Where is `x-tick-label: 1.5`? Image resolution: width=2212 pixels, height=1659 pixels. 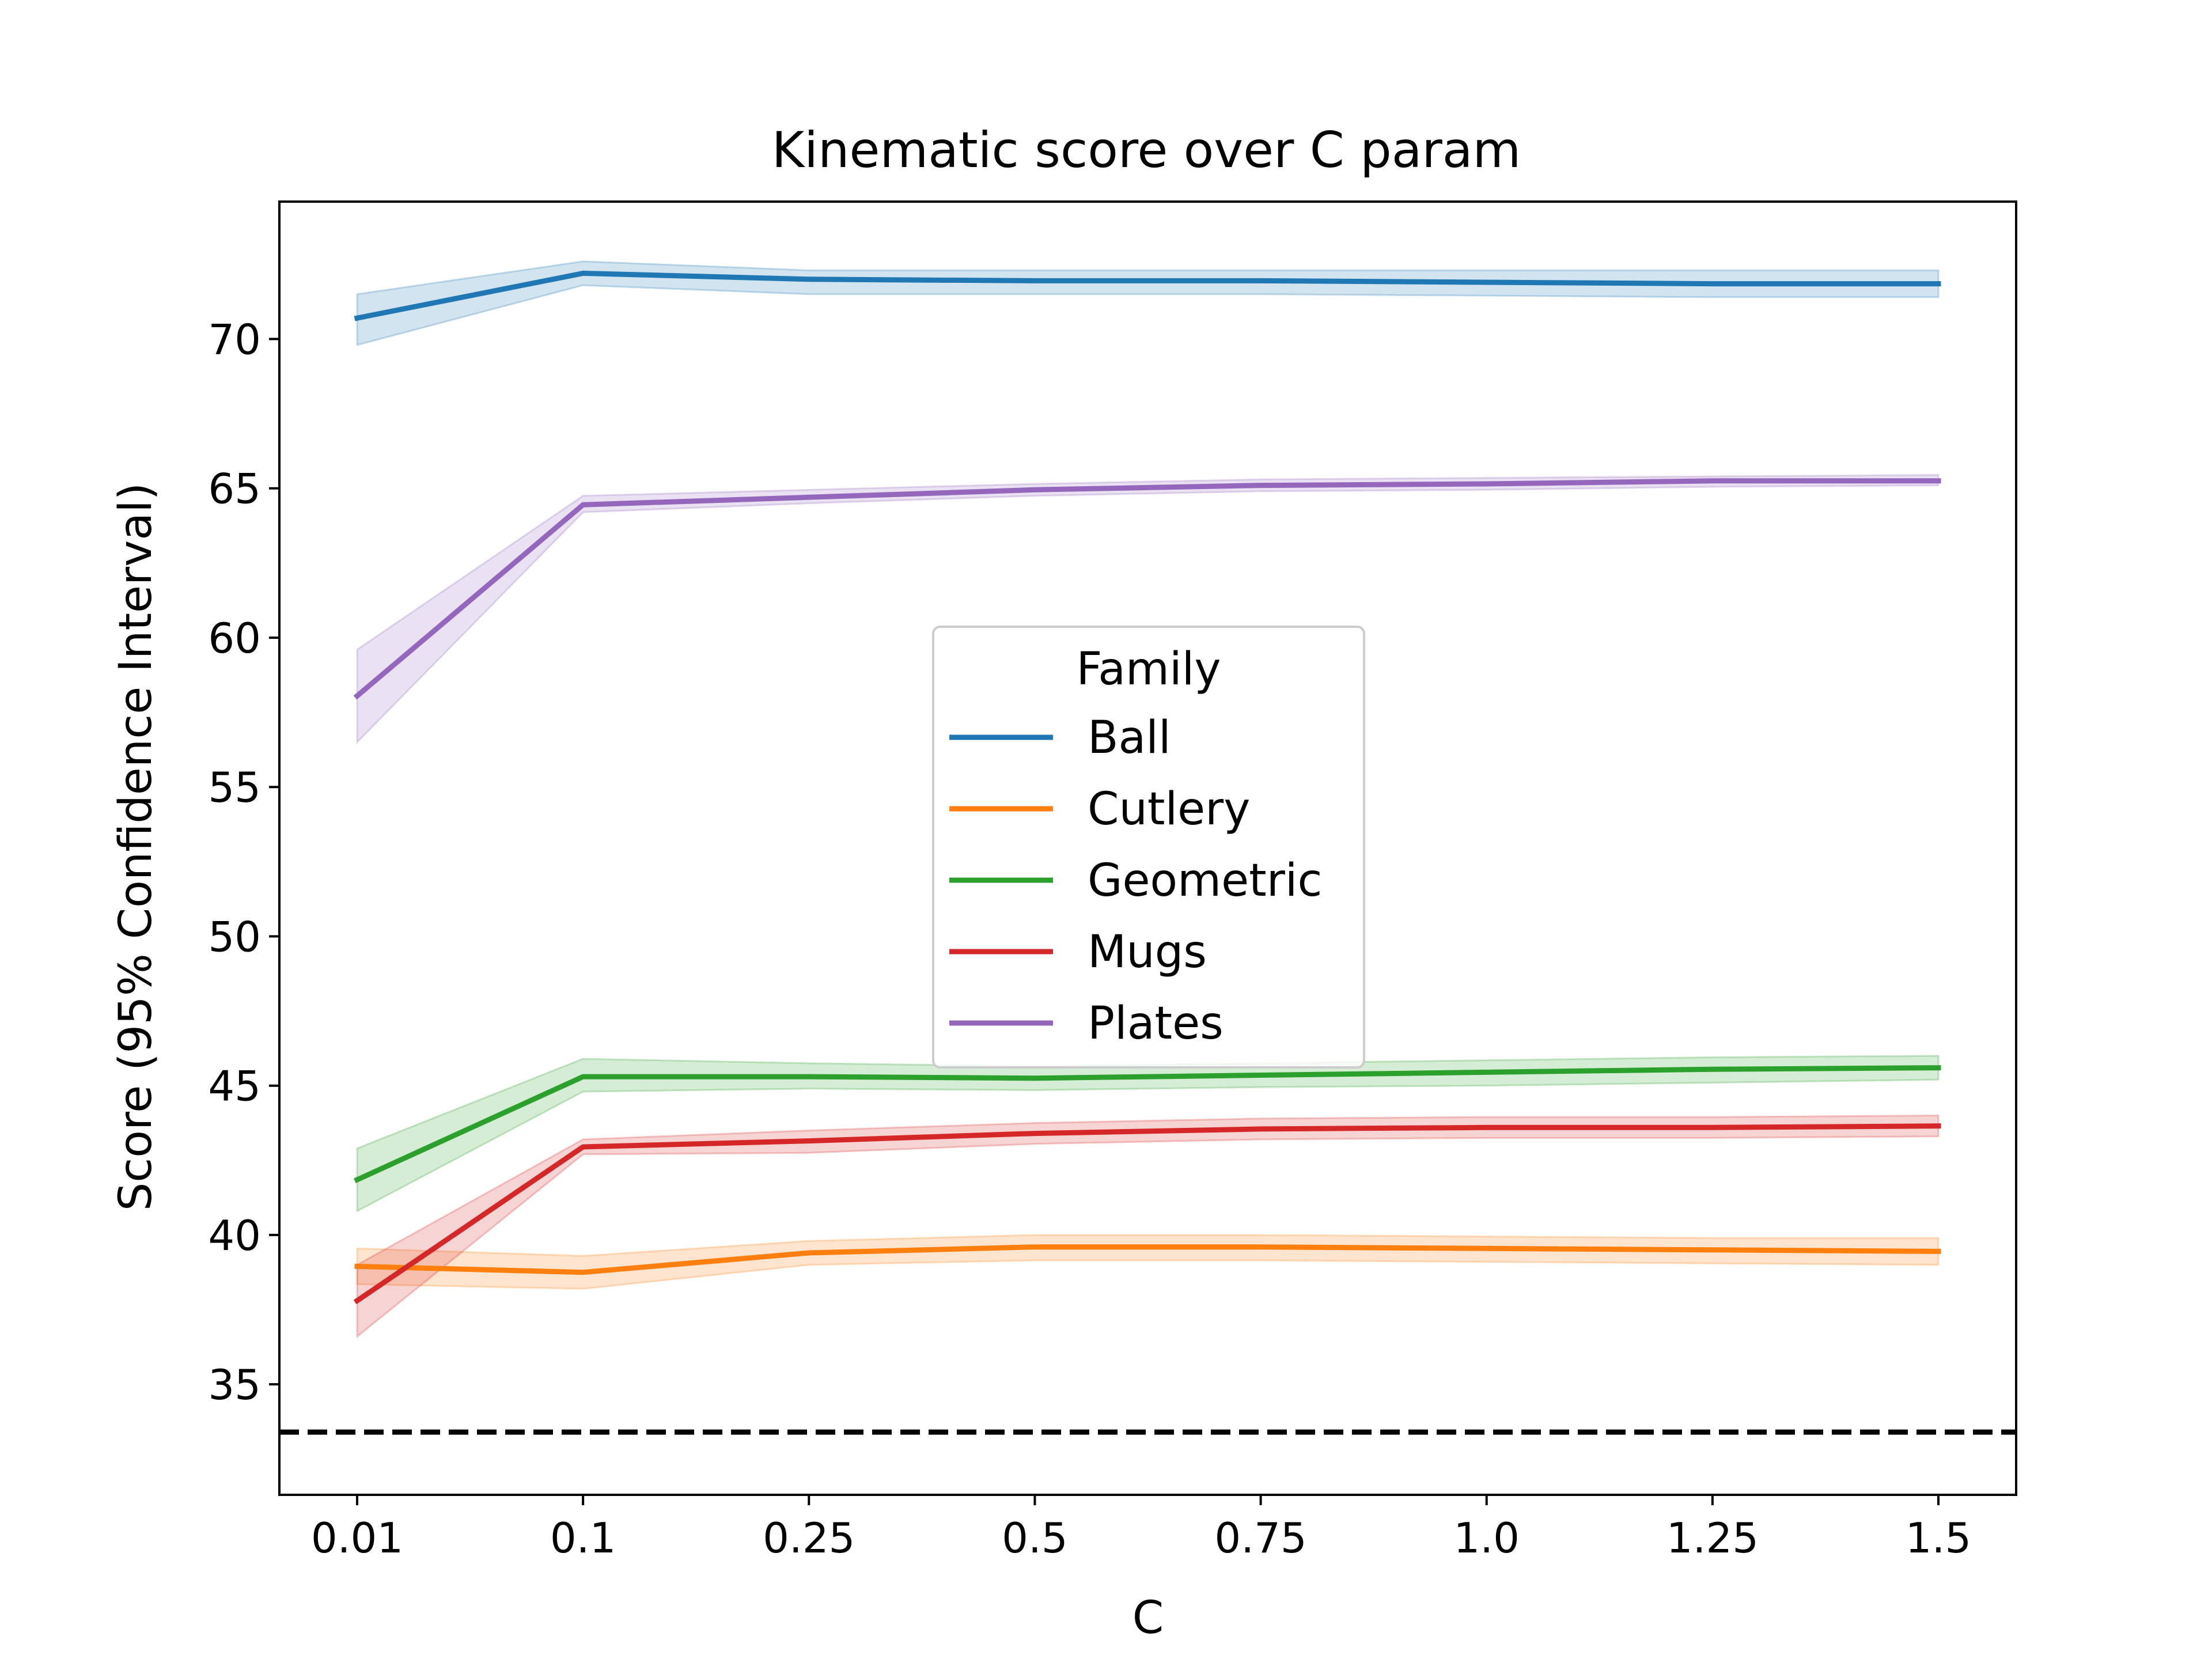 x-tick-label: 1.5 is located at coordinates (1939, 1538).